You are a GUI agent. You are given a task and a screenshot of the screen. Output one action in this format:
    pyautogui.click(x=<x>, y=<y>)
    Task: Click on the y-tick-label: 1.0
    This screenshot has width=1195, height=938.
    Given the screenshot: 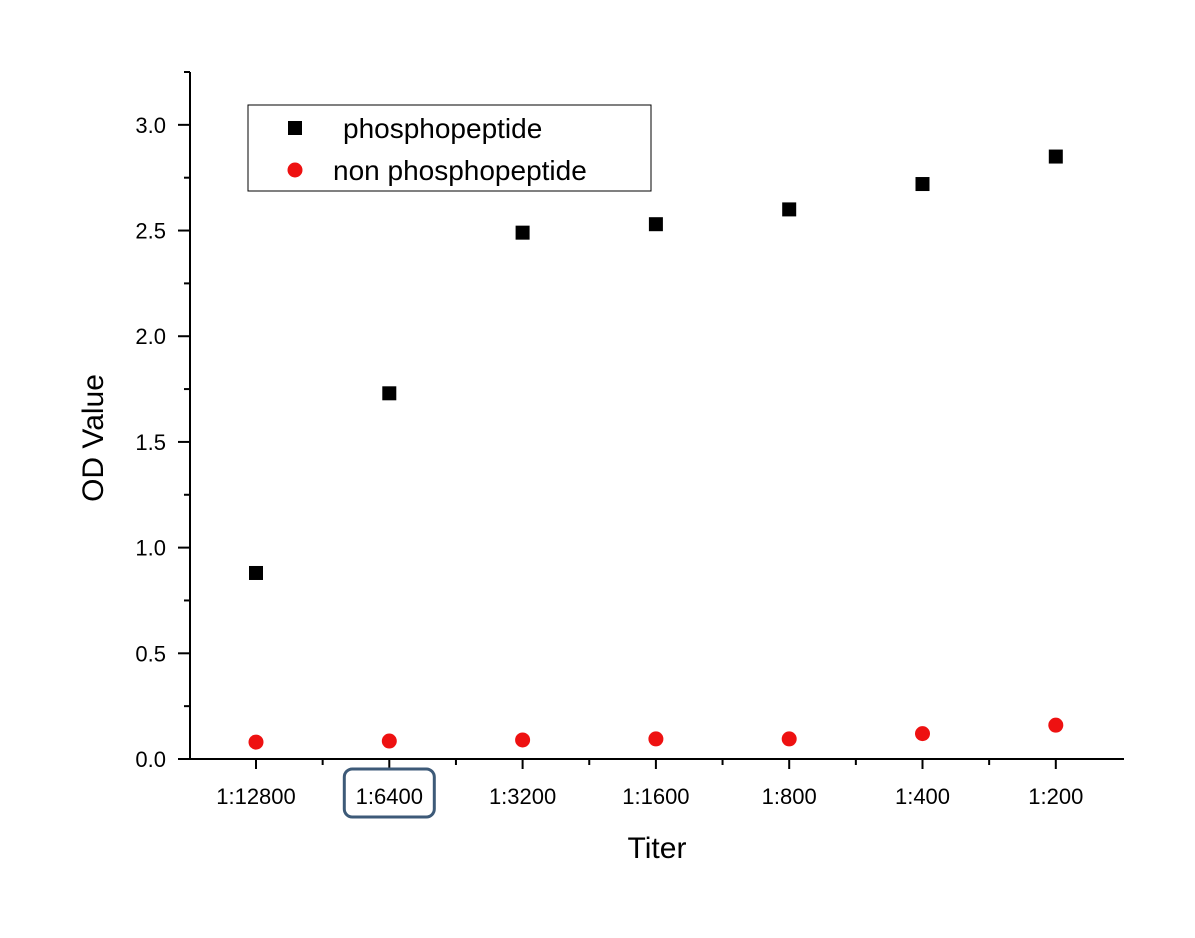 What is the action you would take?
    pyautogui.click(x=150, y=548)
    